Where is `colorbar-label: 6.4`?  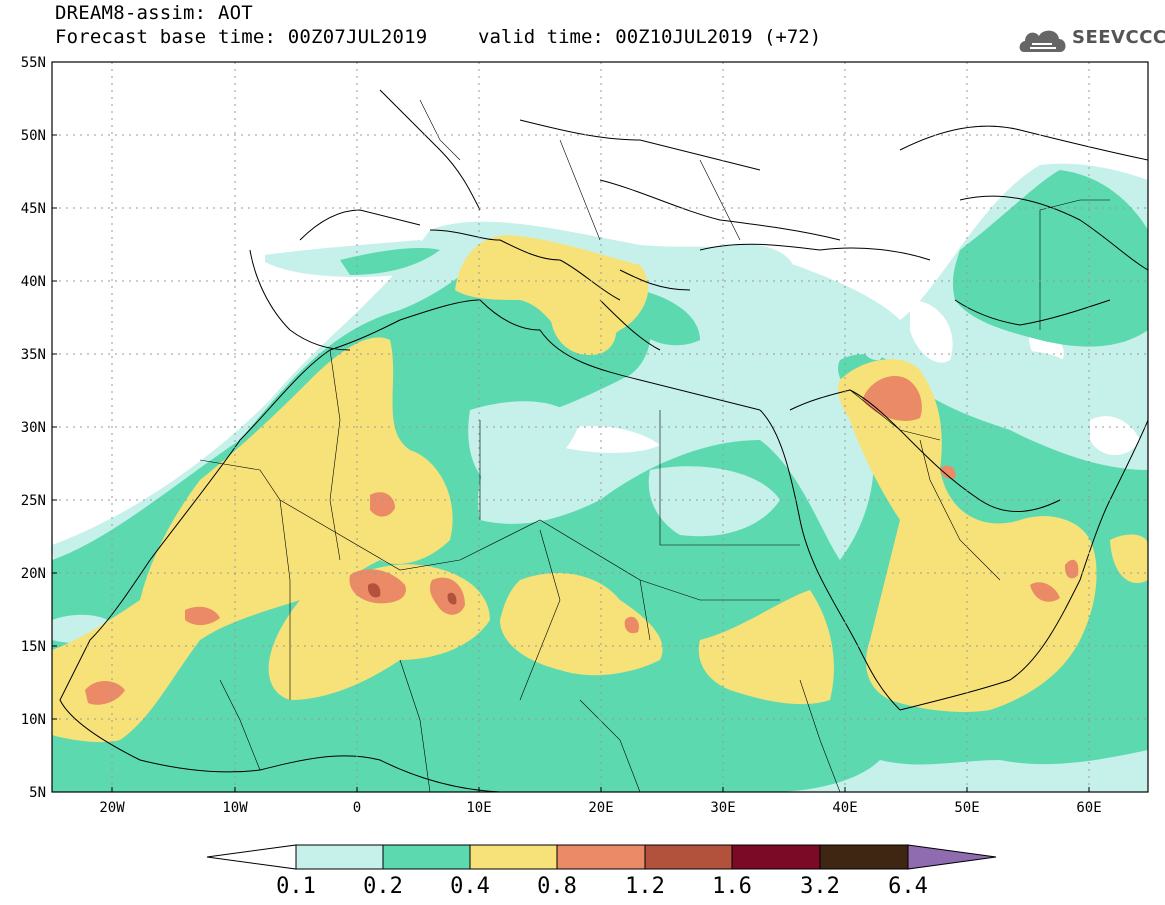
colorbar-label: 6.4 is located at coordinates (908, 886).